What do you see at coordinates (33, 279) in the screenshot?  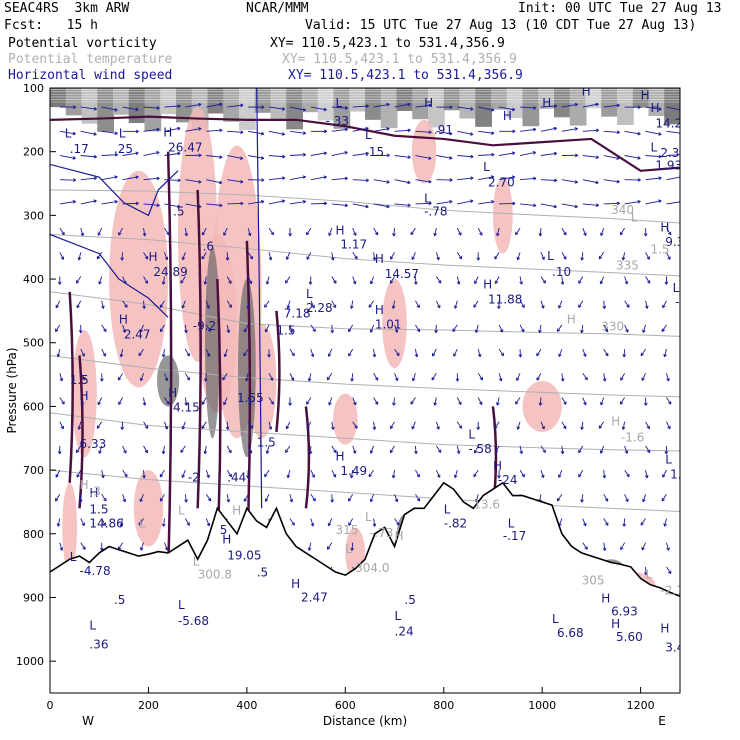 I see `y-tick-label: 400` at bounding box center [33, 279].